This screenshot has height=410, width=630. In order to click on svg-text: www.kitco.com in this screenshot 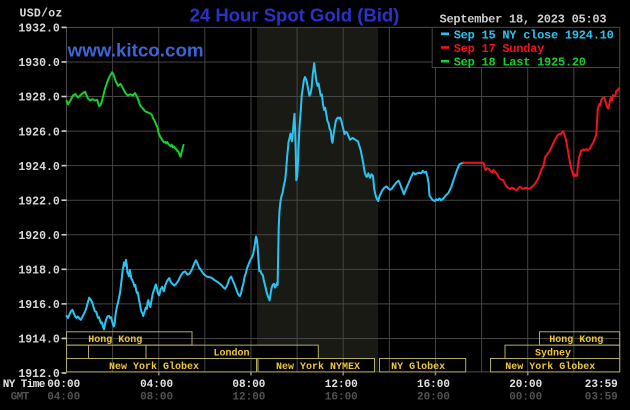, I will do `click(135, 50)`.